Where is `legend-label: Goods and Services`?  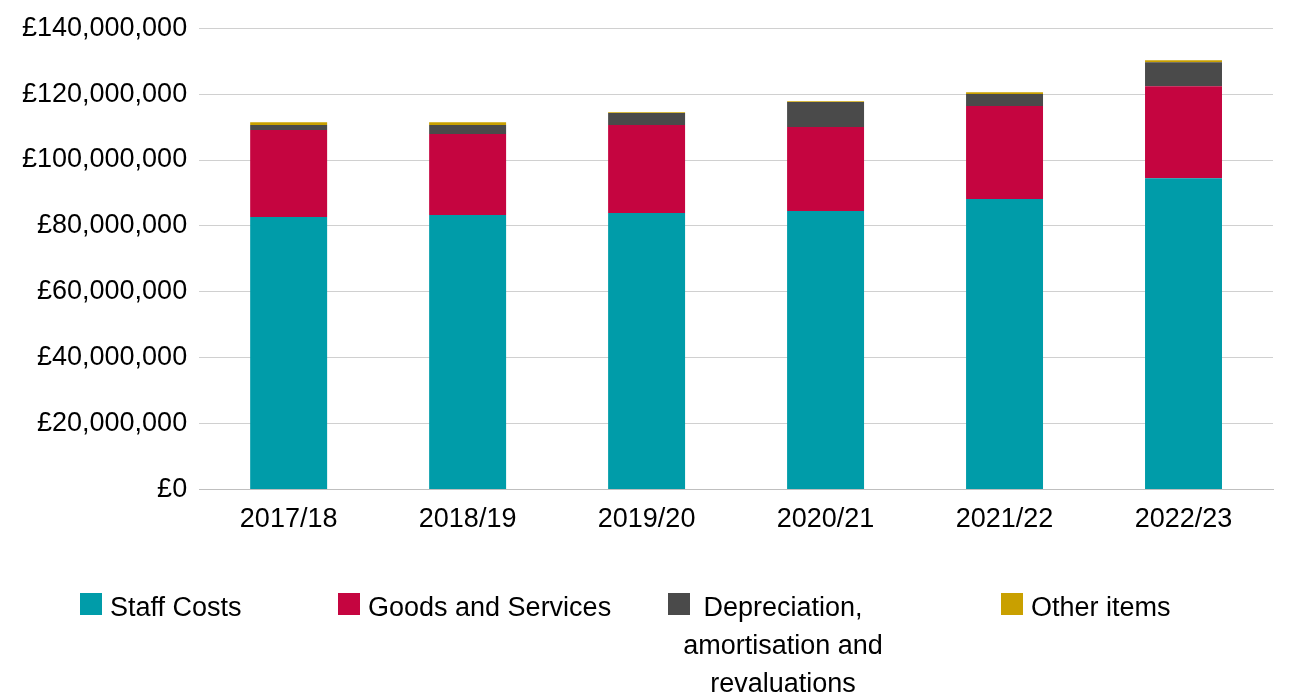
legend-label: Goods and Services is located at coordinates (490, 607).